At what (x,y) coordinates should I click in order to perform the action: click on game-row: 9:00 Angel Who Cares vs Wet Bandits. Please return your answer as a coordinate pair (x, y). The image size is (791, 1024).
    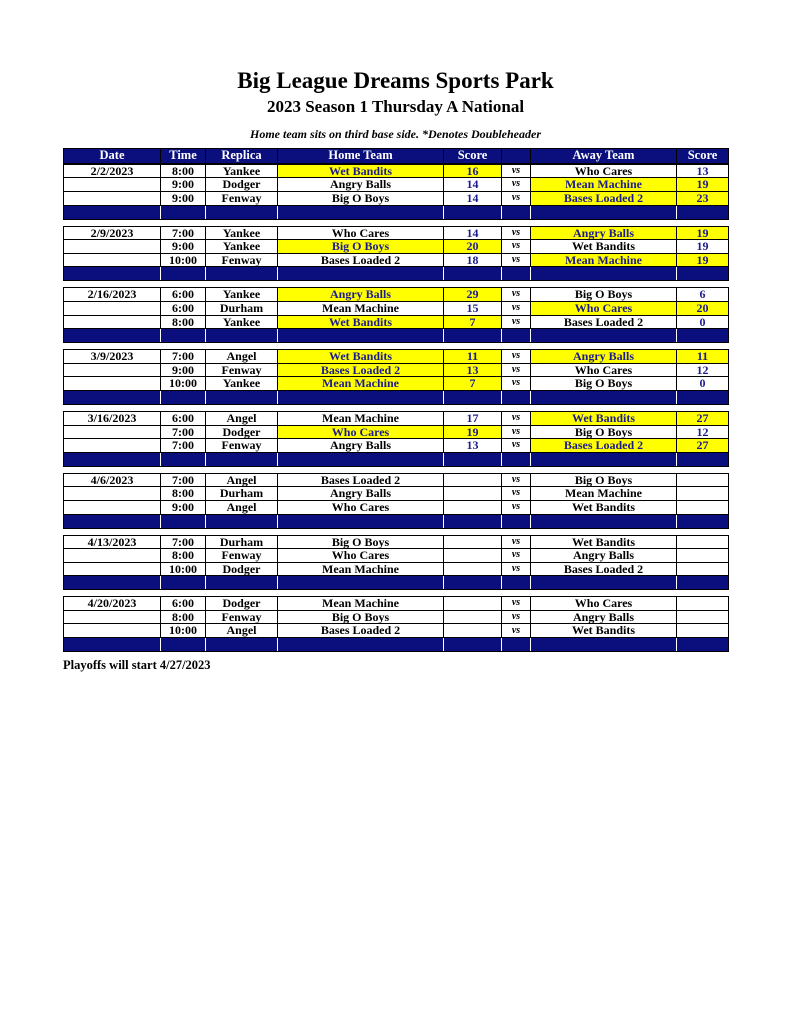
    Looking at the image, I should click on (396, 507).